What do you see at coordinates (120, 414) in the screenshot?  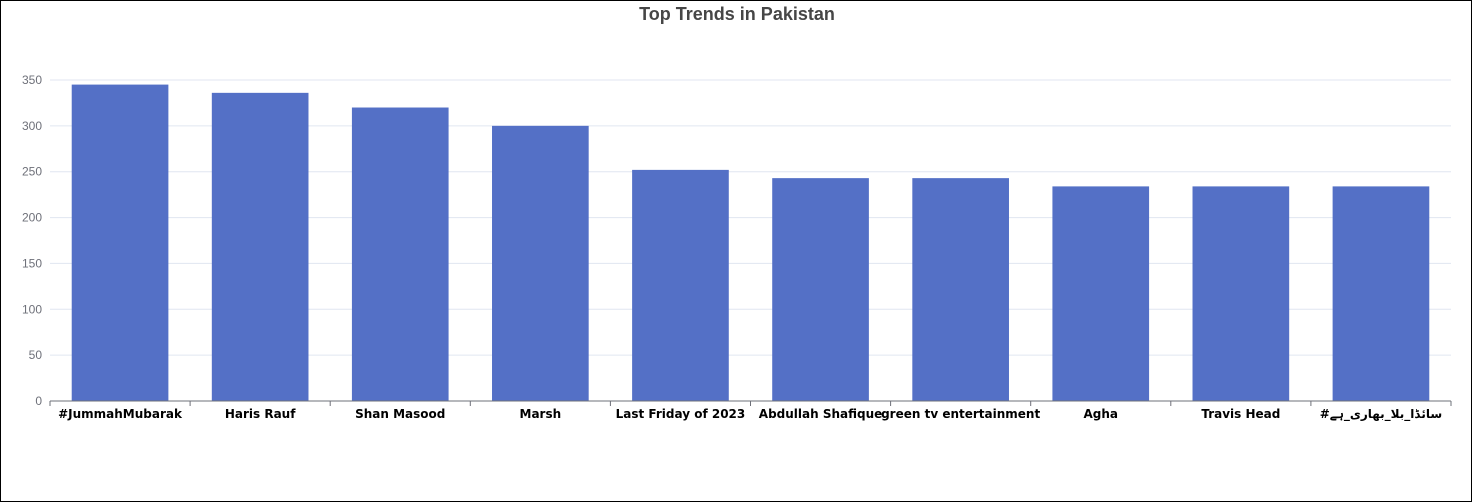 I see `x-tick-label: #JummahMubarak` at bounding box center [120, 414].